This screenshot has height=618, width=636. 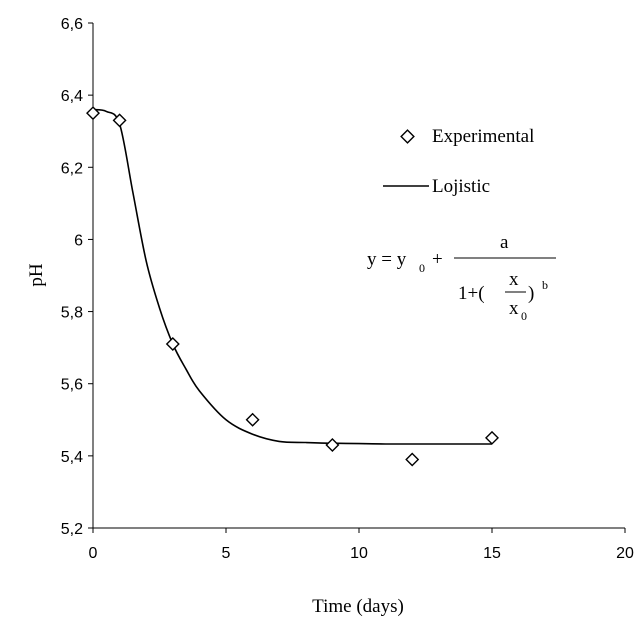 What do you see at coordinates (437, 259) in the screenshot?
I see `equation-plus: +` at bounding box center [437, 259].